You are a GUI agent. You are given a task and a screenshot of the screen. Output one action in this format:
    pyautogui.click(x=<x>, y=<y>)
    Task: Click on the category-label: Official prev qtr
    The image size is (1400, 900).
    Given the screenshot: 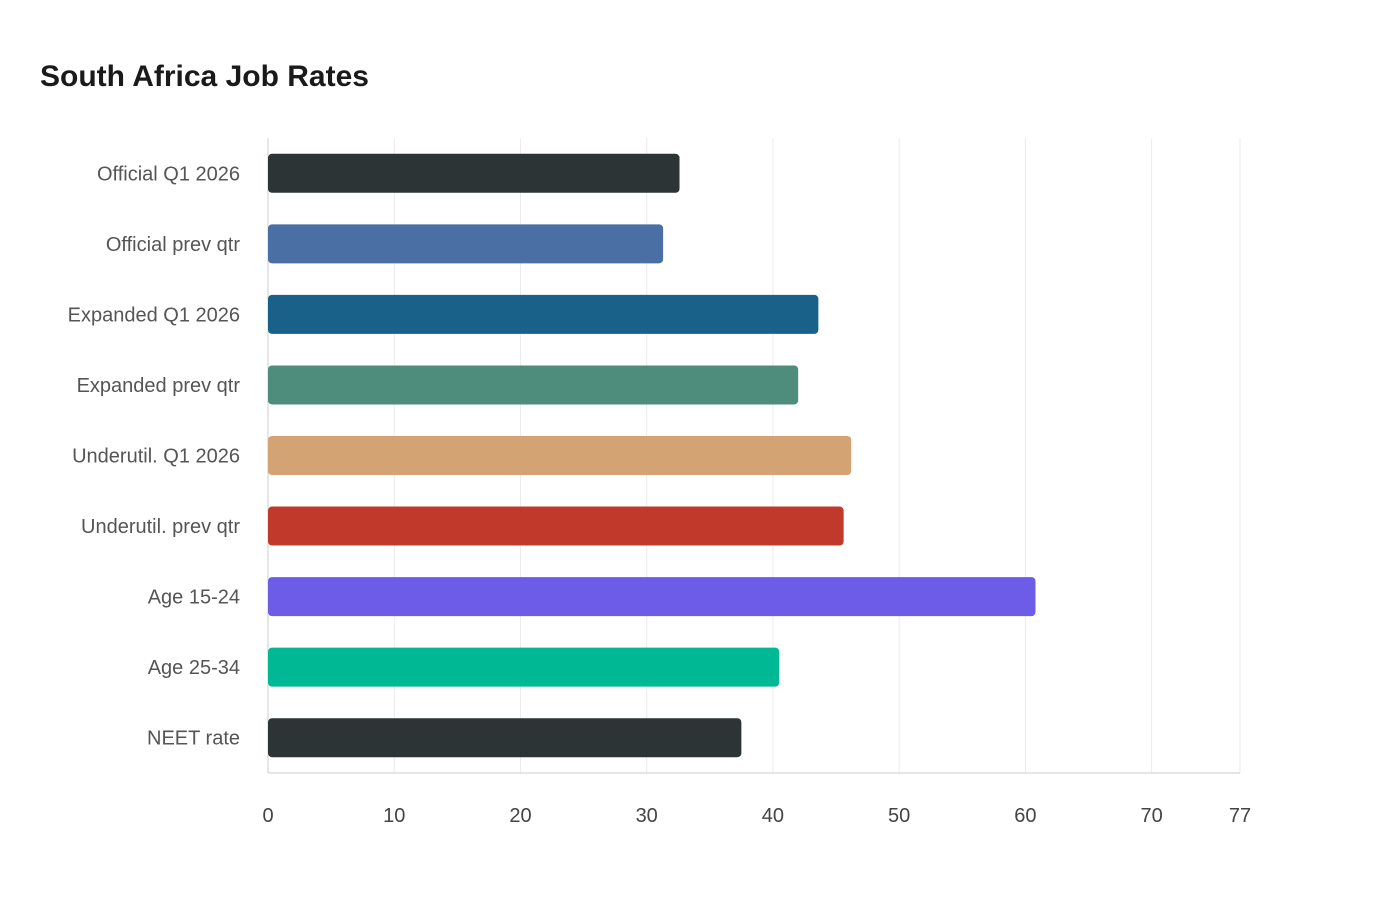 What is the action you would take?
    pyautogui.click(x=173, y=245)
    